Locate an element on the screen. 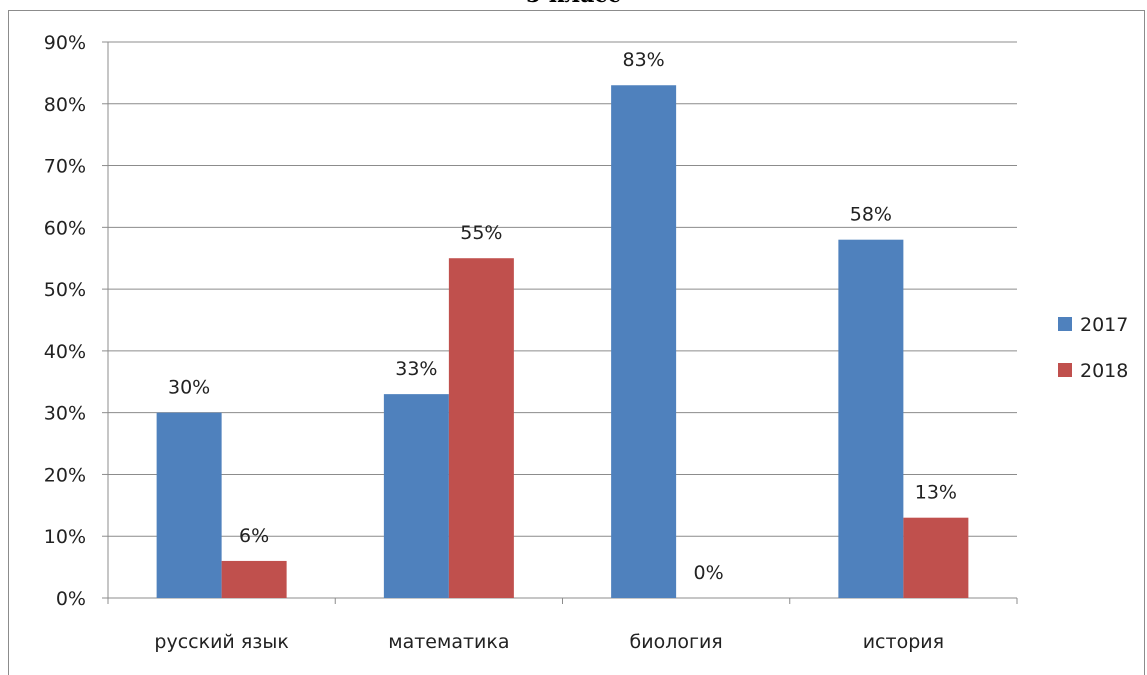 This screenshot has height=675, width=1147. y-tick-label: 50% is located at coordinates (65, 290).